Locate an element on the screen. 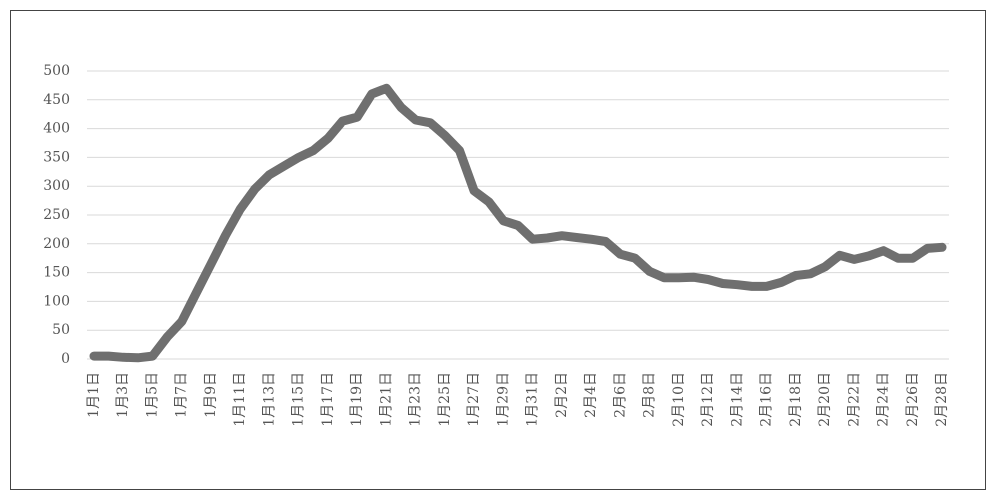 This screenshot has height=500, width=996. x-tick-label: 1月11日 is located at coordinates (240, 399).